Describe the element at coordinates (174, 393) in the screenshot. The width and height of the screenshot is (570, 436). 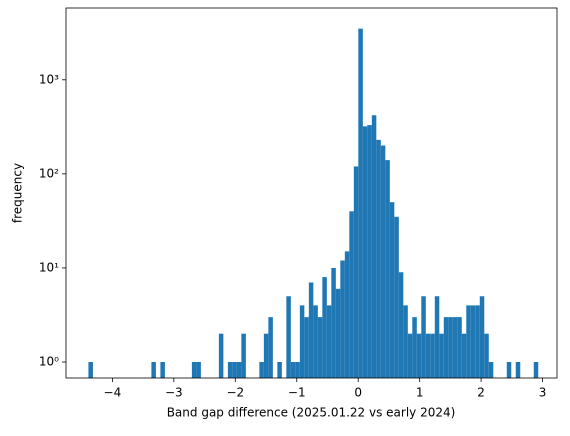
I see `x-tick-label: −3` at that location.